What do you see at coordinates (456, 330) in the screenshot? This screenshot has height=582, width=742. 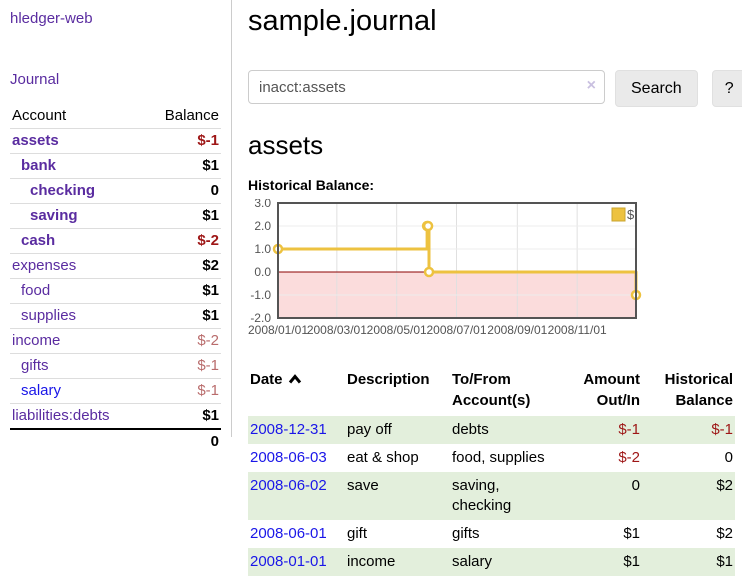 I see `x-tick-label: 2008/07/01` at bounding box center [456, 330].